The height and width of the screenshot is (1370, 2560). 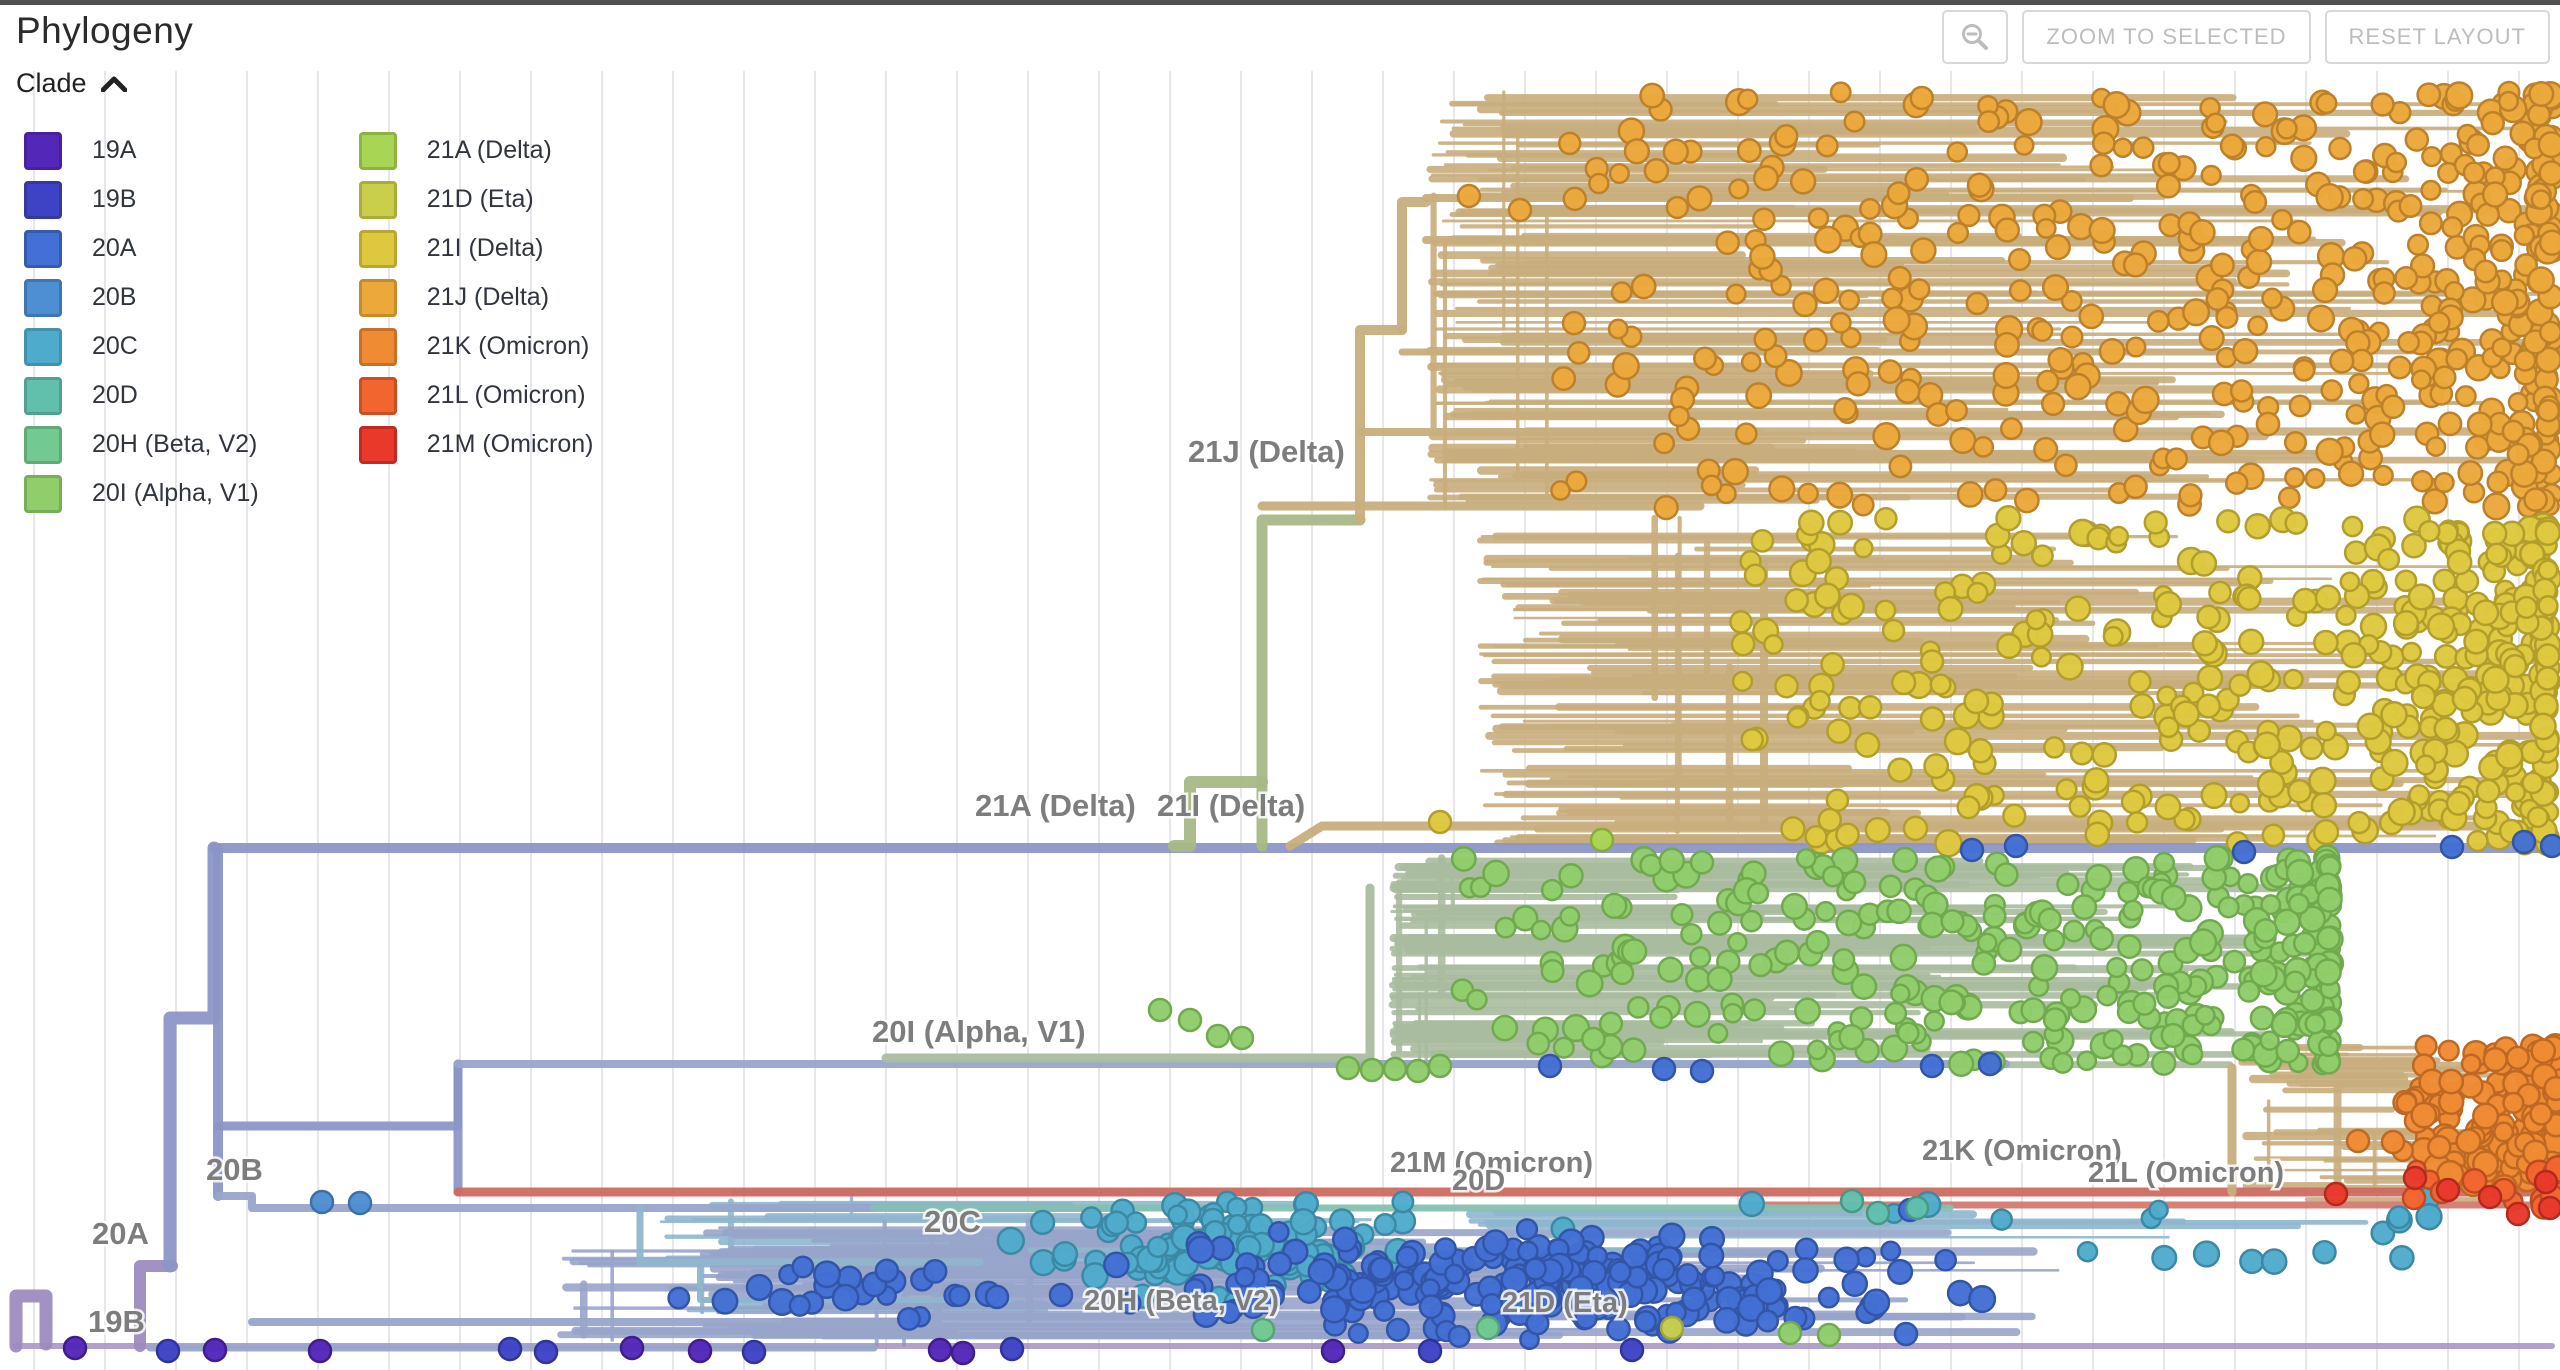 What do you see at coordinates (1182, 1301) in the screenshot?
I see `clade-branch-label: 20H (Beta, V2)` at bounding box center [1182, 1301].